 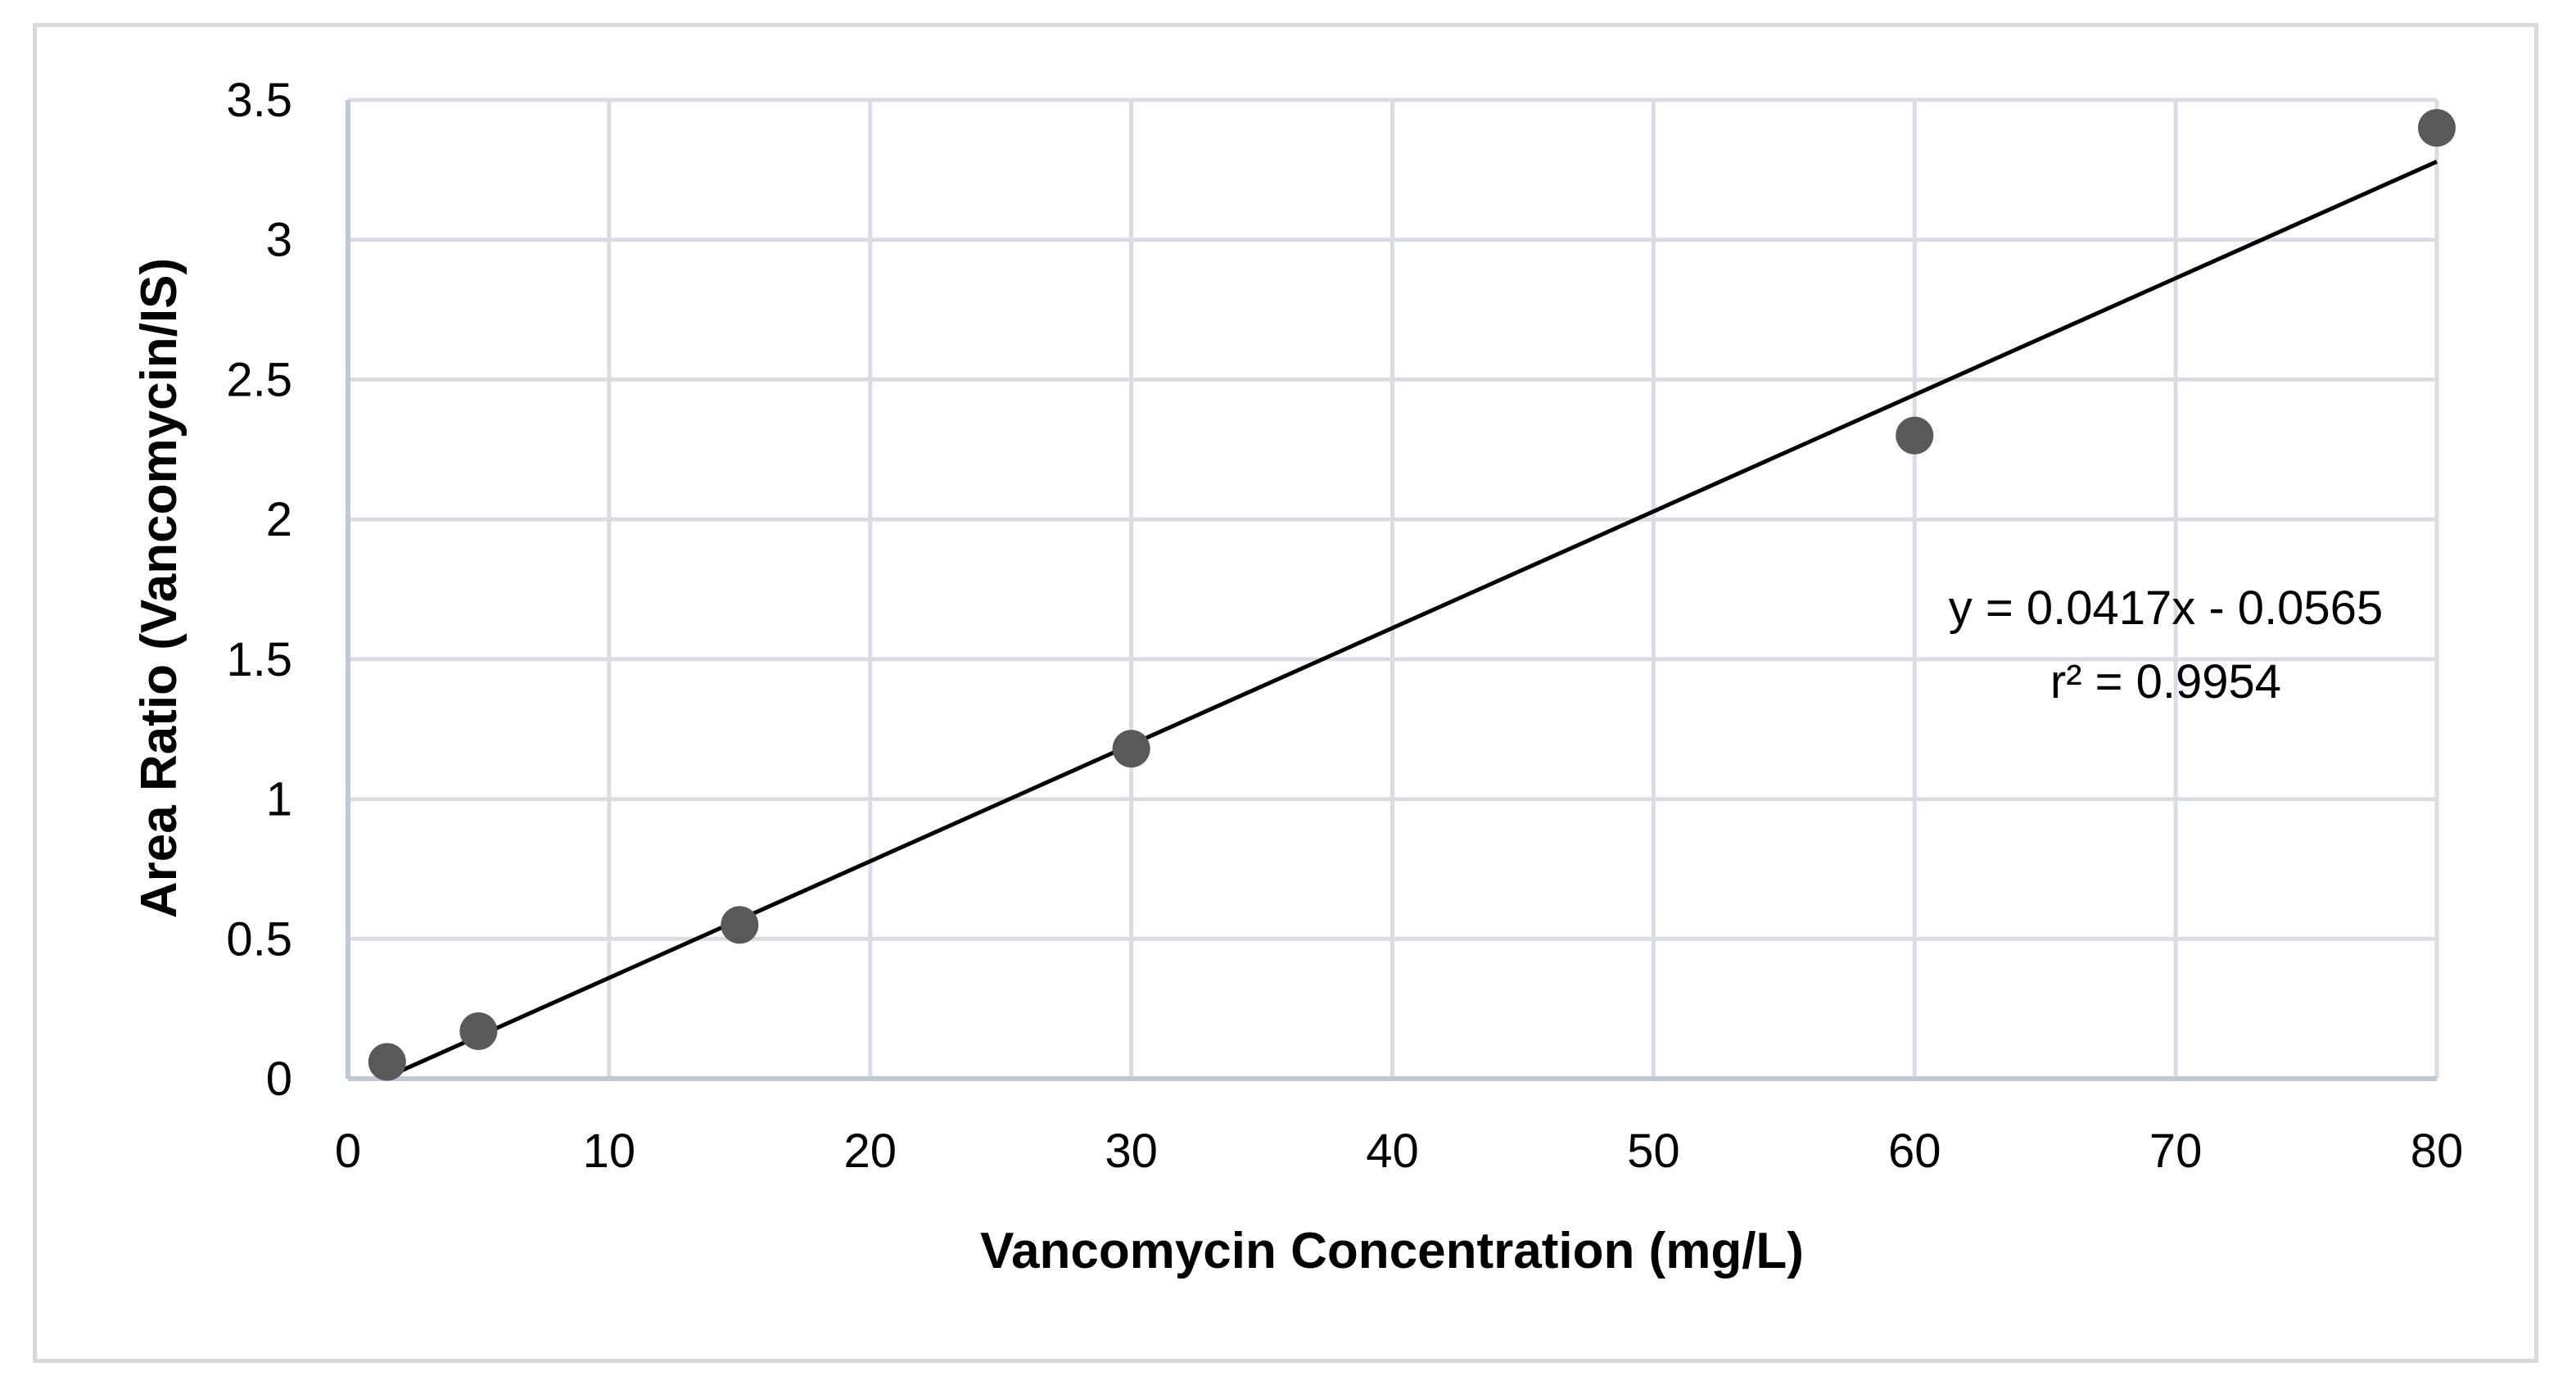 What do you see at coordinates (279, 799) in the screenshot?
I see `y-tick-label: 1` at bounding box center [279, 799].